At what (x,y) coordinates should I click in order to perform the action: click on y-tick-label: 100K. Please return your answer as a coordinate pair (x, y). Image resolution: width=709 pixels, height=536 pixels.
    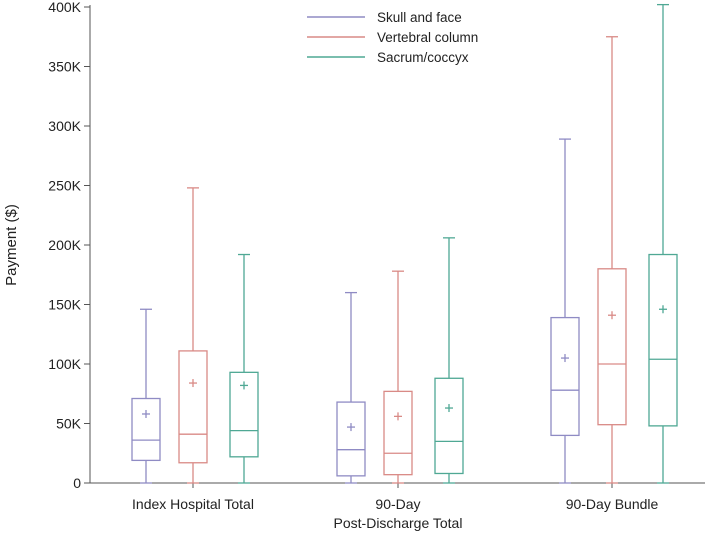
    Looking at the image, I should click on (64, 364).